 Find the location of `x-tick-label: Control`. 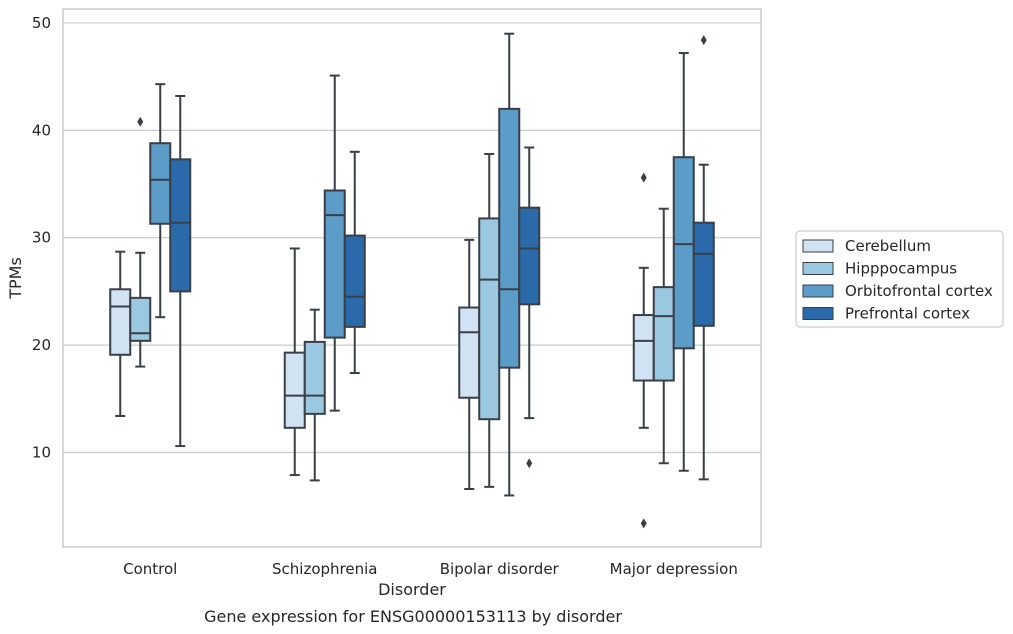

x-tick-label: Control is located at coordinates (150, 569).